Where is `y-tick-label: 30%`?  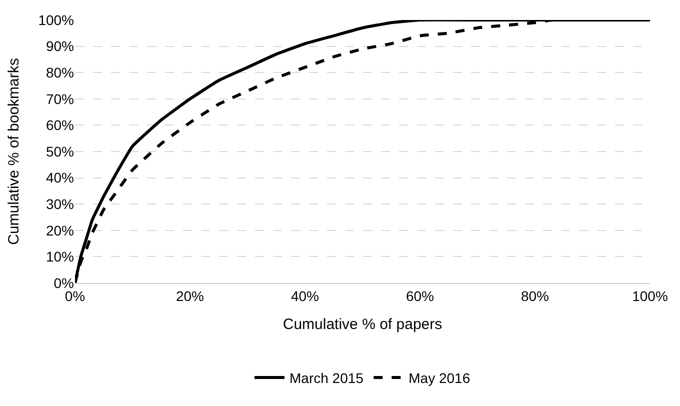
y-tick-label: 30% is located at coordinates (60, 204).